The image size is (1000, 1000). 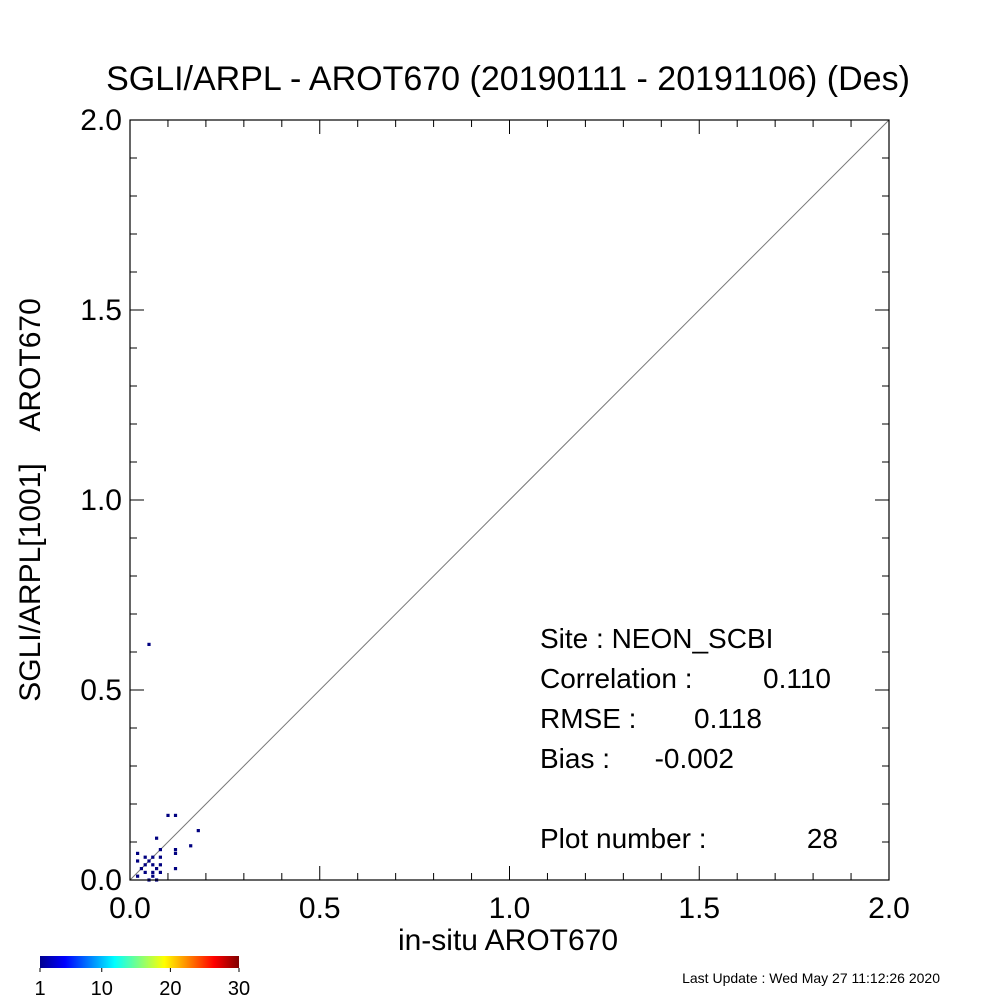 I want to click on rmse-label: RMSE :, so click(x=588, y=718).